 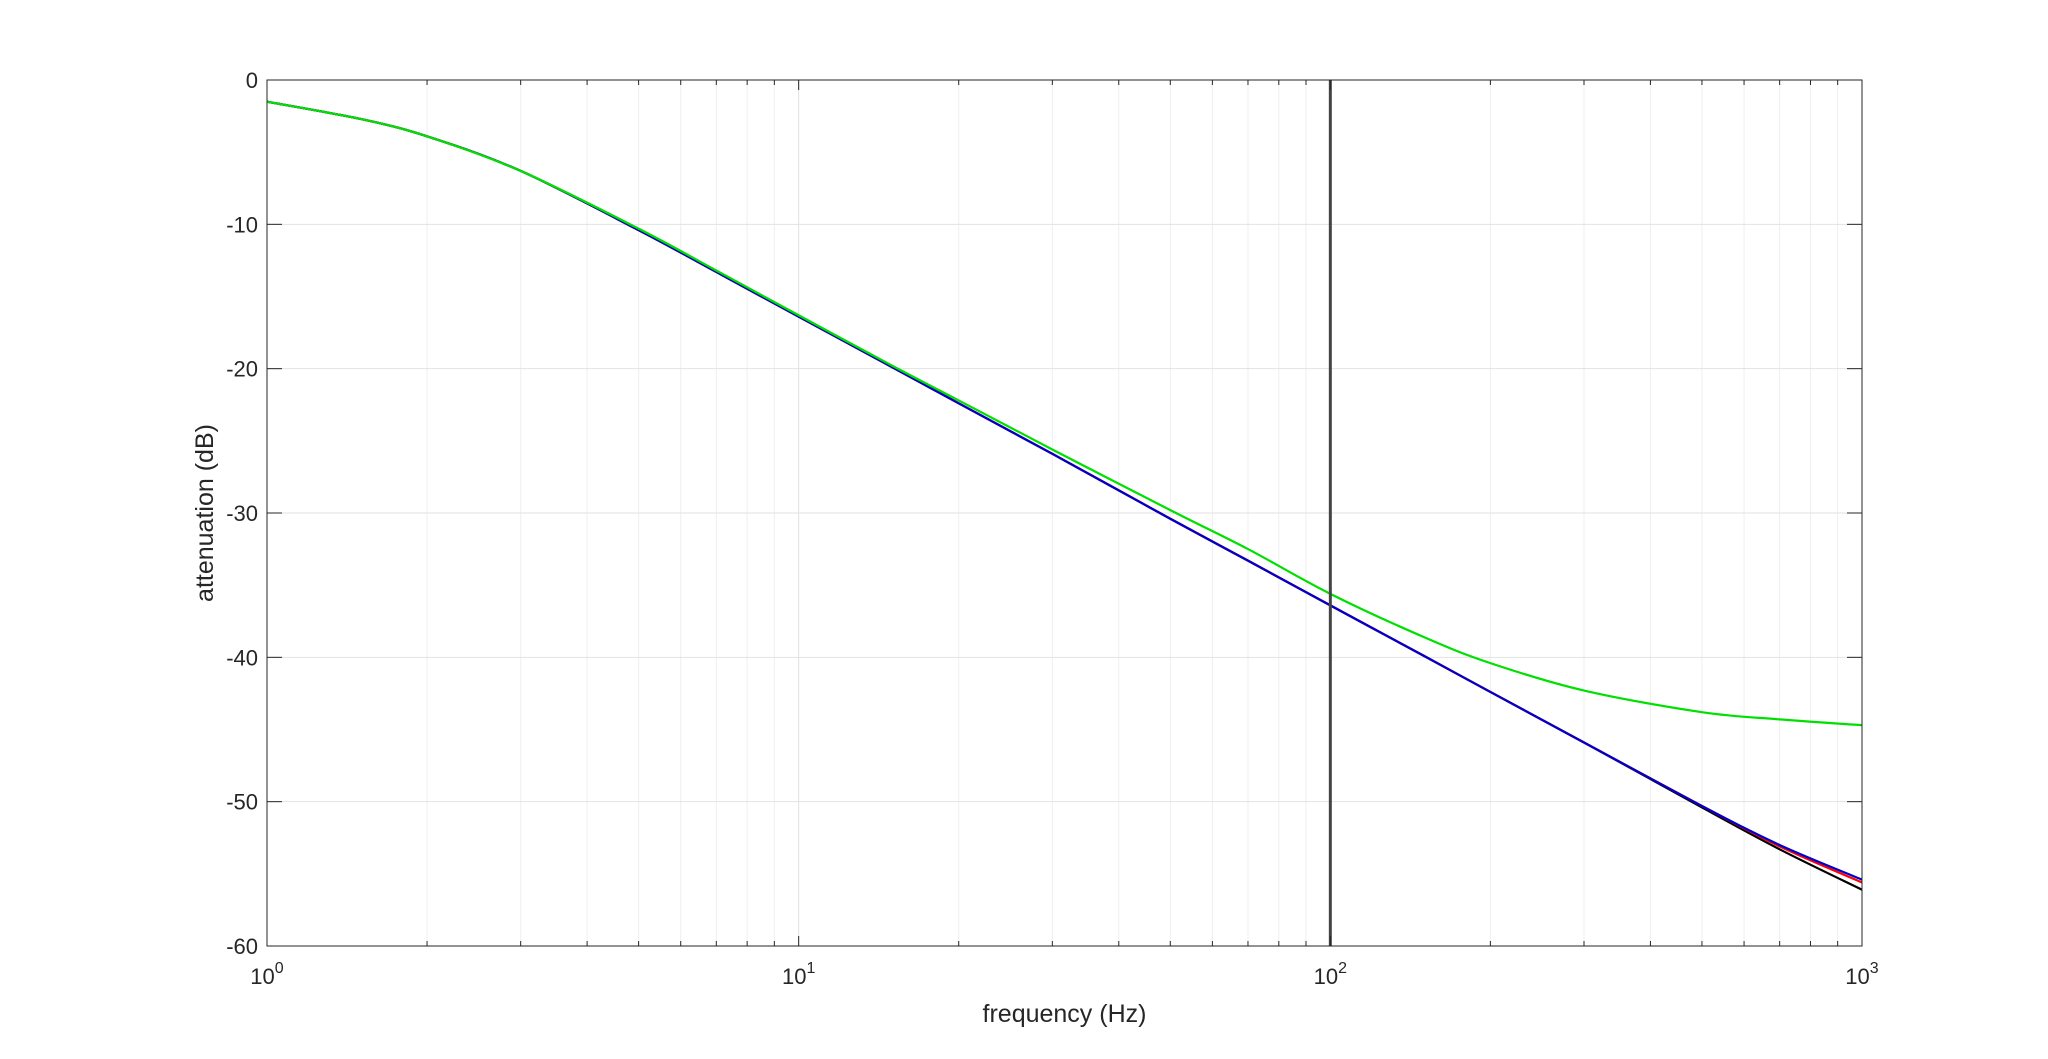 I want to click on y-tick-label: -30, so click(x=242, y=513).